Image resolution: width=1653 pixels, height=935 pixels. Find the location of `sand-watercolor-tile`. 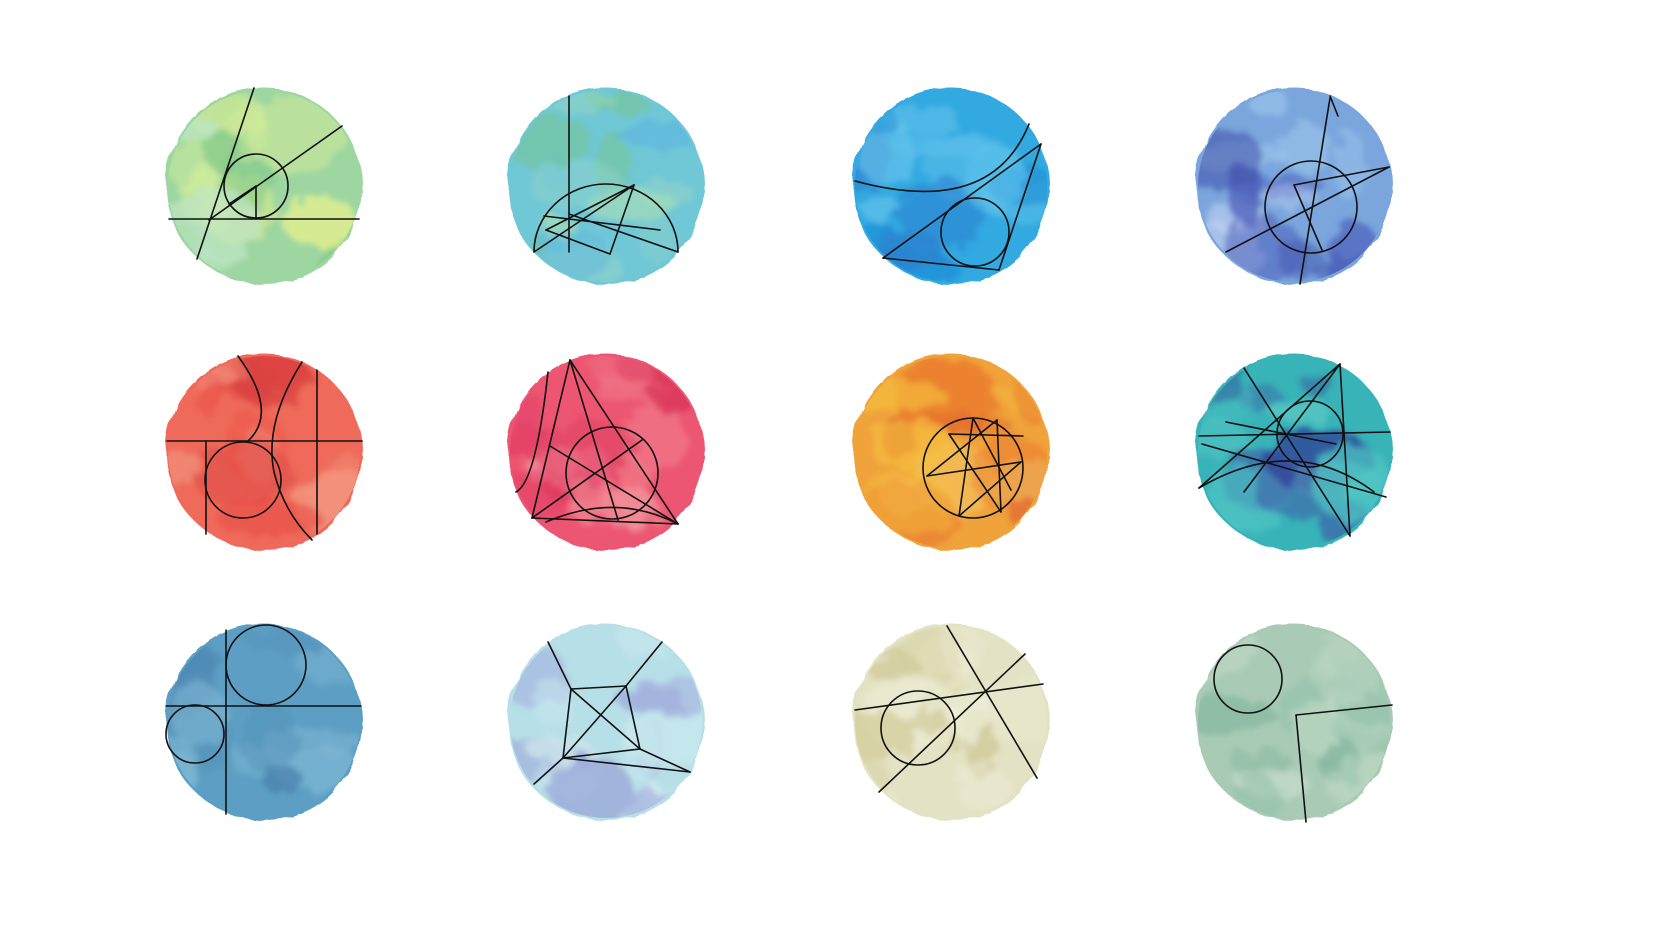

sand-watercolor-tile is located at coordinates (951, 722).